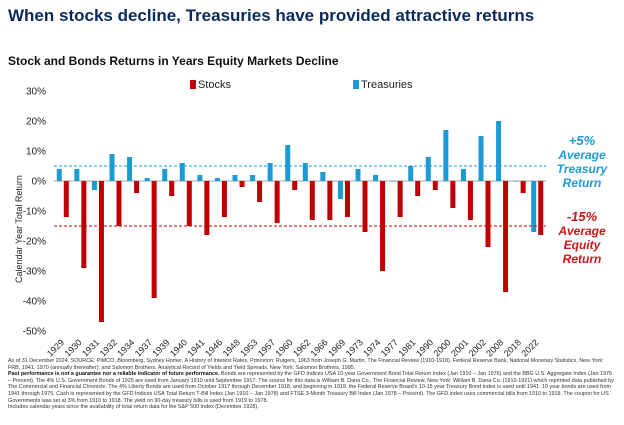 The width and height of the screenshot is (624, 425). What do you see at coordinates (301, 347) in the screenshot?
I see `x-tick-label: 1962` at bounding box center [301, 347].